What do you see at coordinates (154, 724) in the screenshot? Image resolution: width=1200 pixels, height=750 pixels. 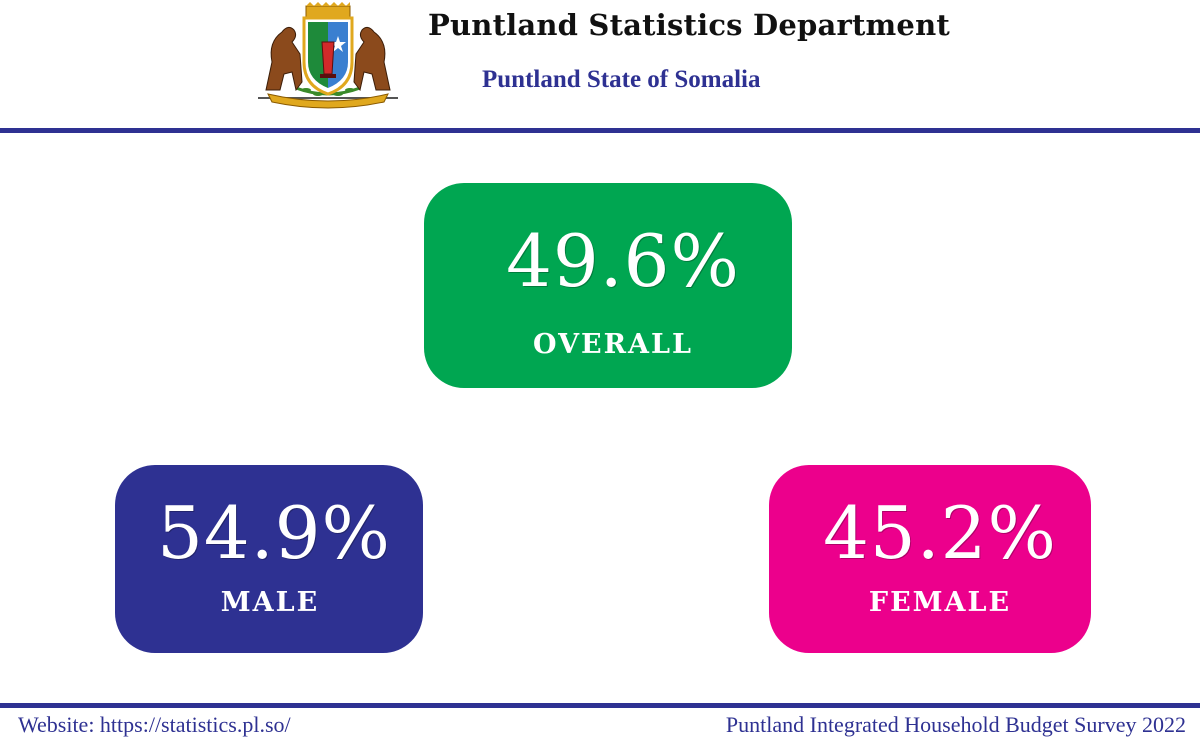 I see `website-link: Website: https://statistics.pl.so/` at bounding box center [154, 724].